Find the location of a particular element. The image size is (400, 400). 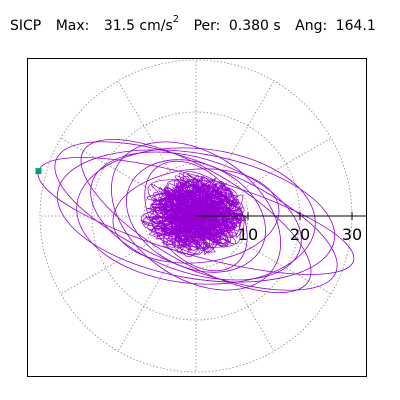

orbit-core-trace is located at coordinates (194, 214).